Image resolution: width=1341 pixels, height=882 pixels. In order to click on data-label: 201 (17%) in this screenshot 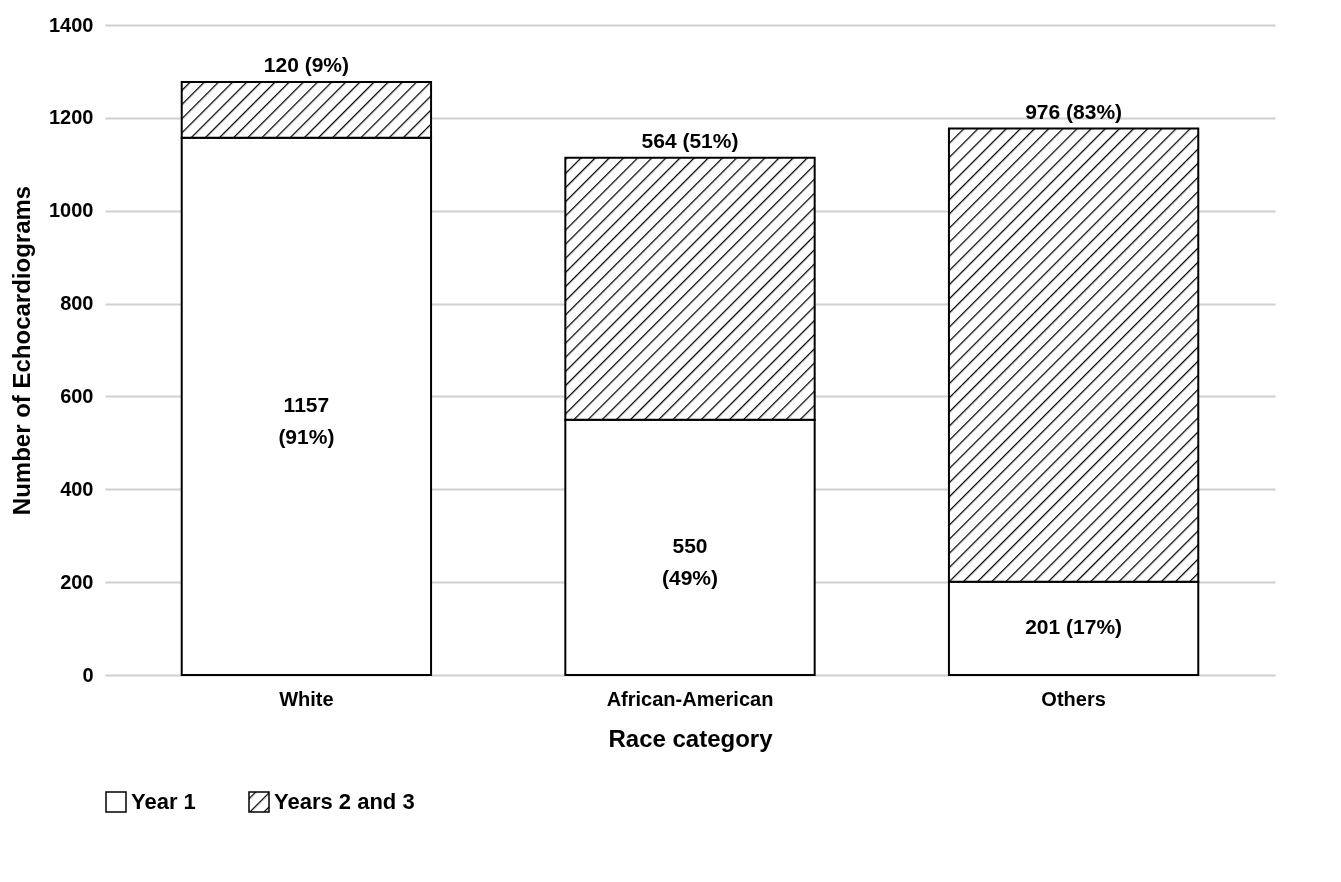, I will do `click(1074, 627)`.